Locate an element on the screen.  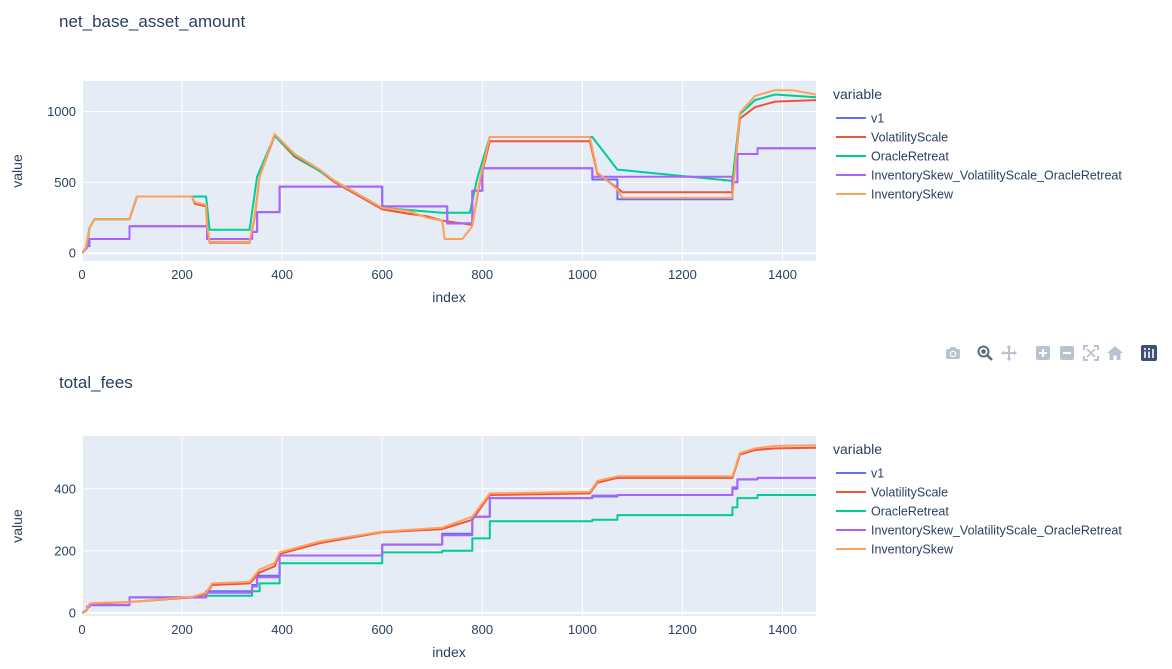
zoom-in-icon is located at coordinates (1043, 353).